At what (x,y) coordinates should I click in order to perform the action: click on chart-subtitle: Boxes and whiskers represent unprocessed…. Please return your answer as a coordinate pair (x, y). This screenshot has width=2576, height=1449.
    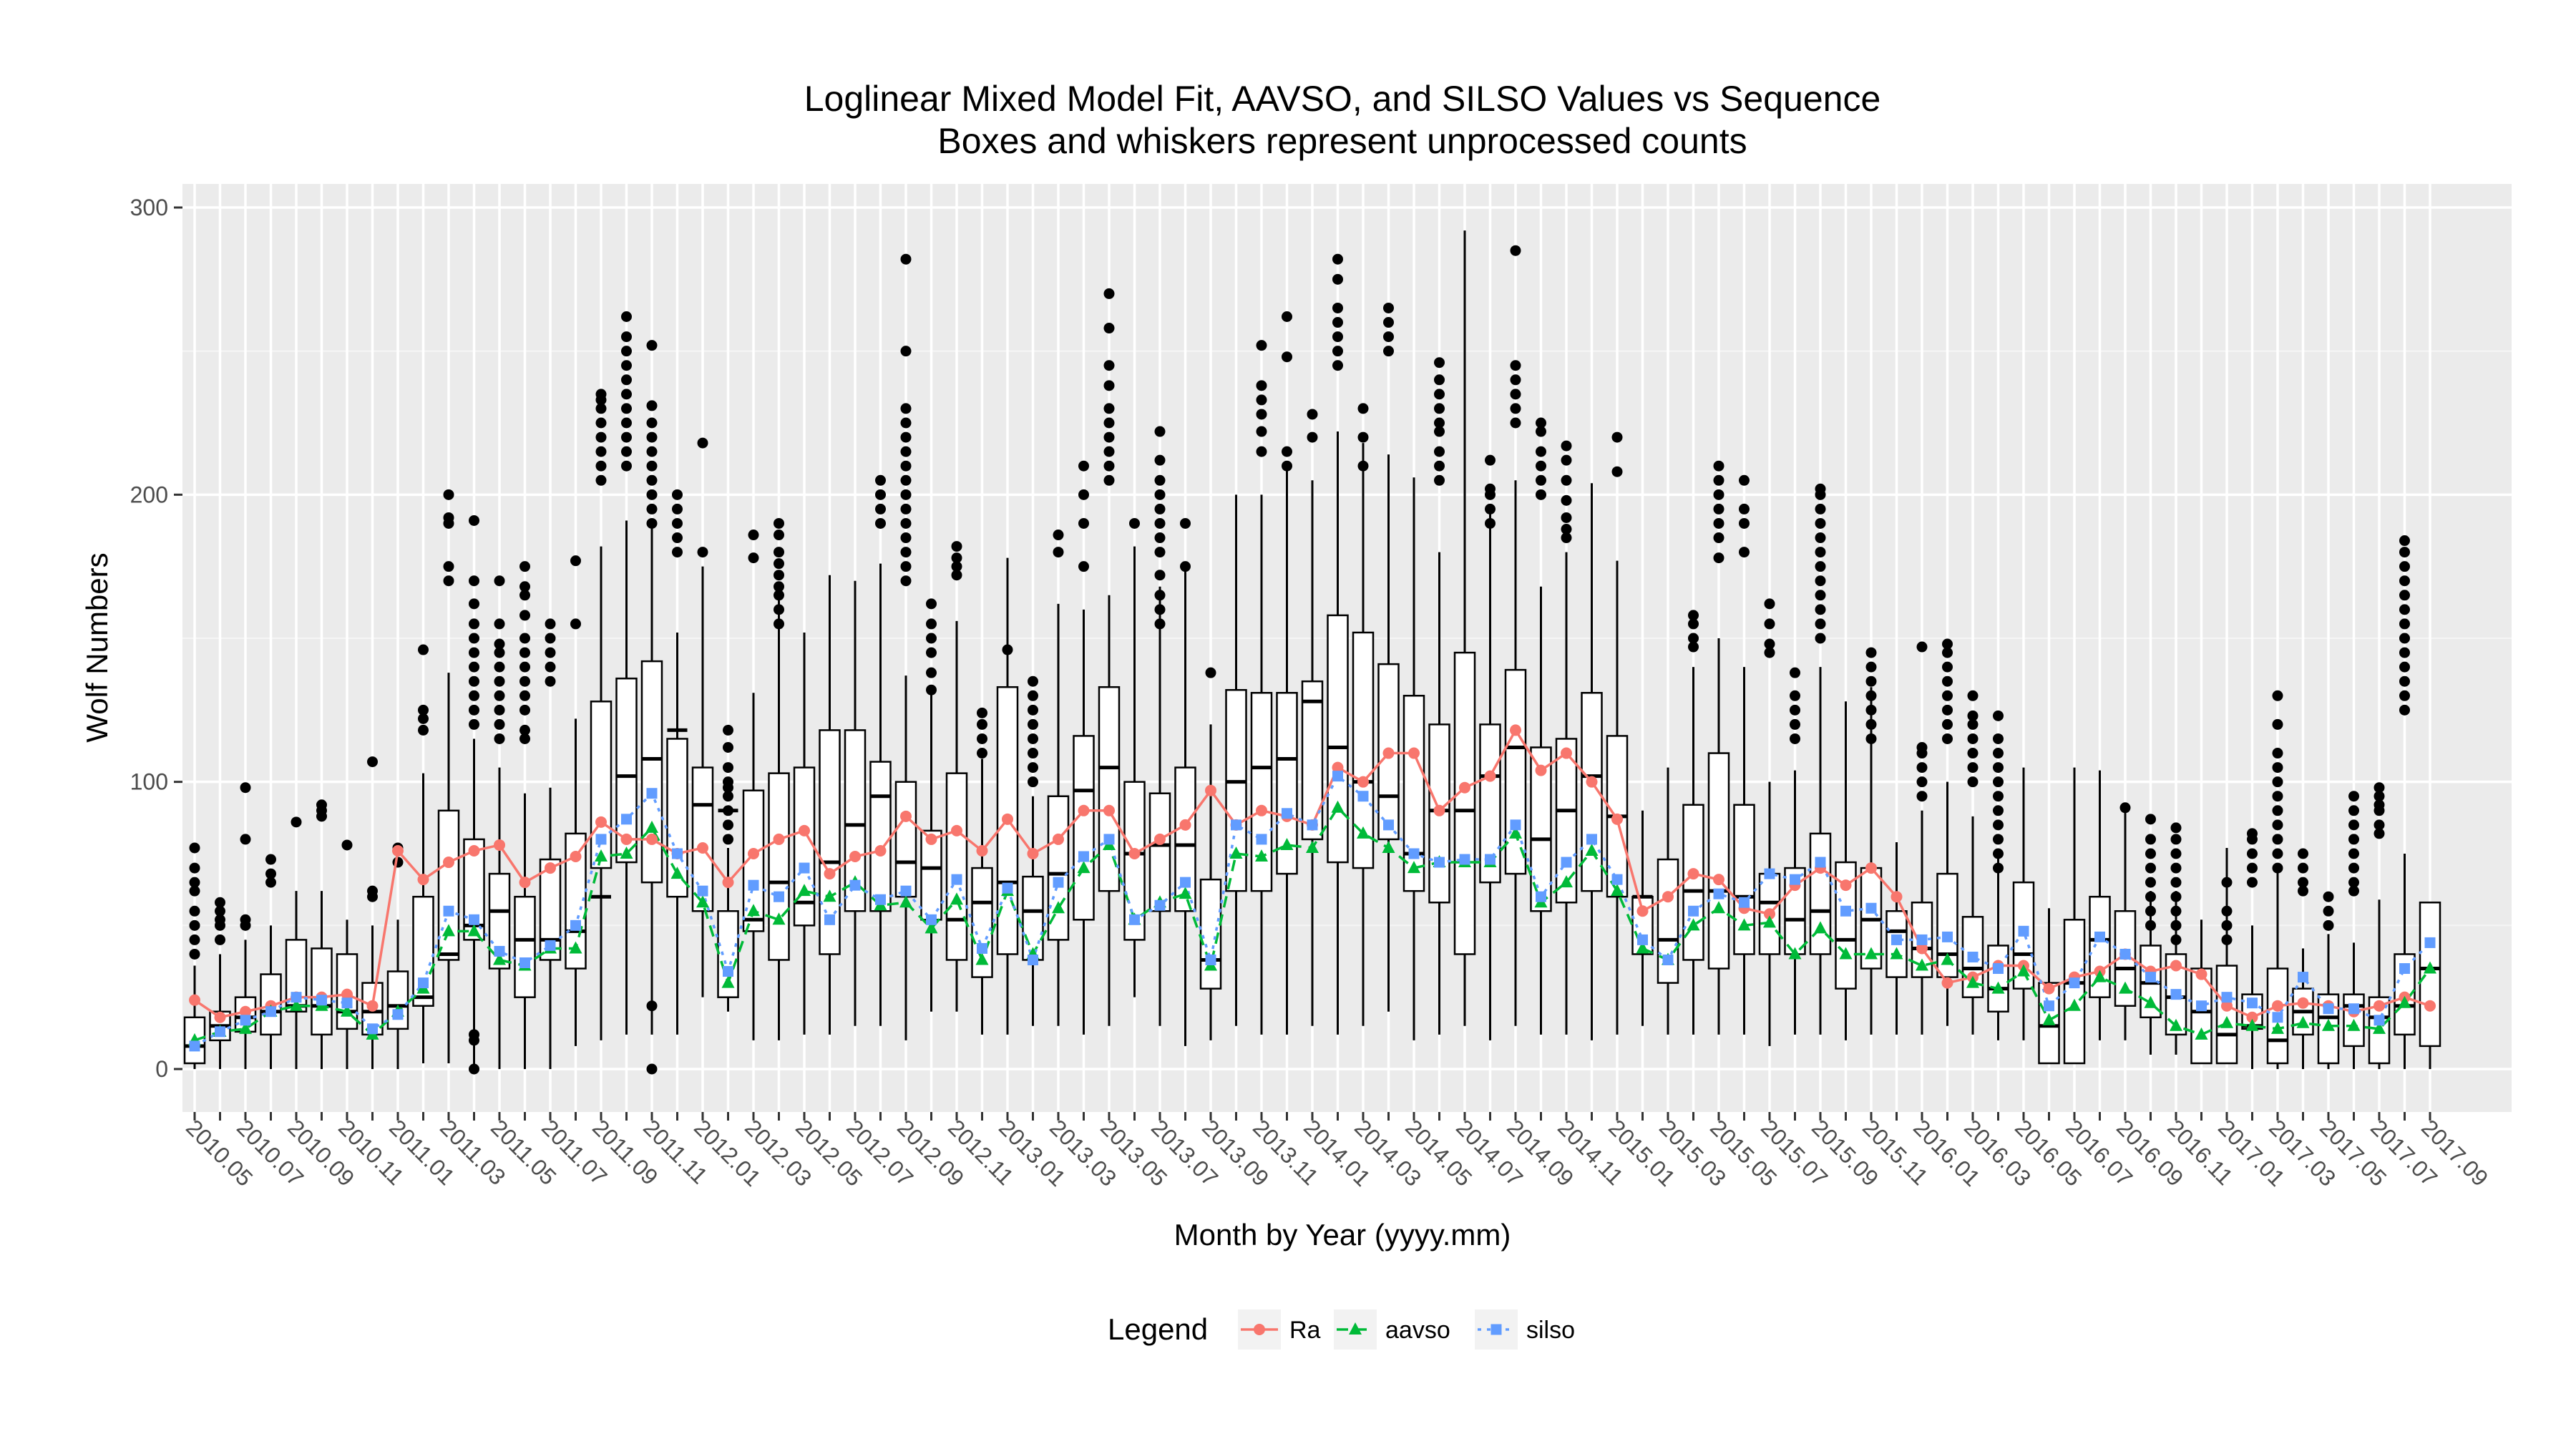
    Looking at the image, I should click on (1342, 141).